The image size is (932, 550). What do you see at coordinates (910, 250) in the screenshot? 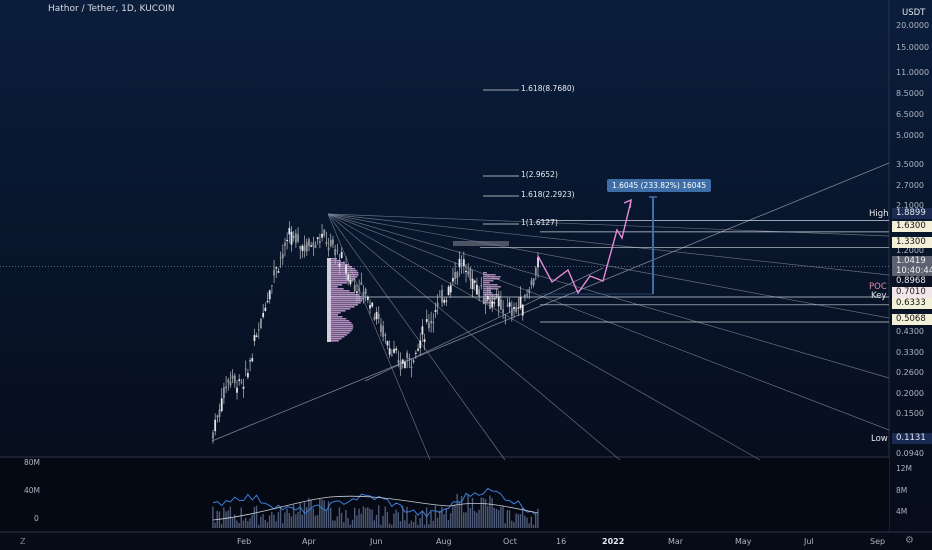
I see `price-tick: 1.2000` at bounding box center [910, 250].